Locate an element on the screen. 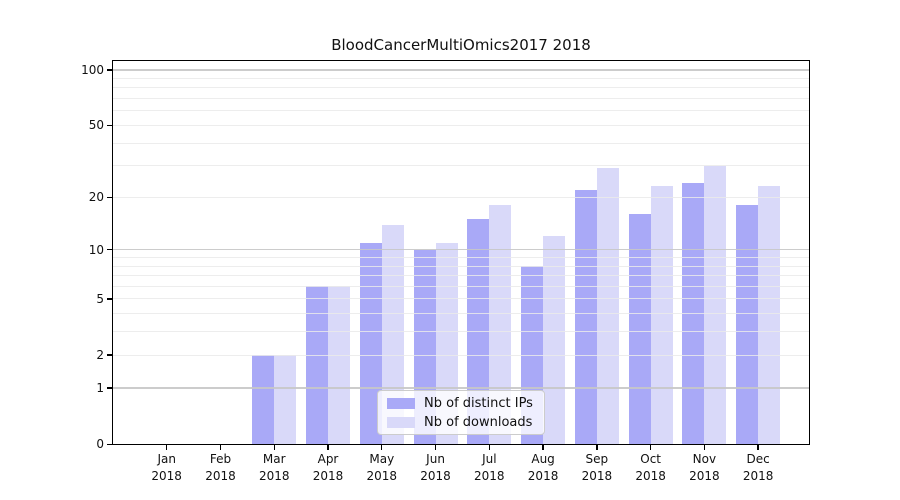 This screenshot has width=900, height=500. bar-downloads-aug is located at coordinates (554, 340).